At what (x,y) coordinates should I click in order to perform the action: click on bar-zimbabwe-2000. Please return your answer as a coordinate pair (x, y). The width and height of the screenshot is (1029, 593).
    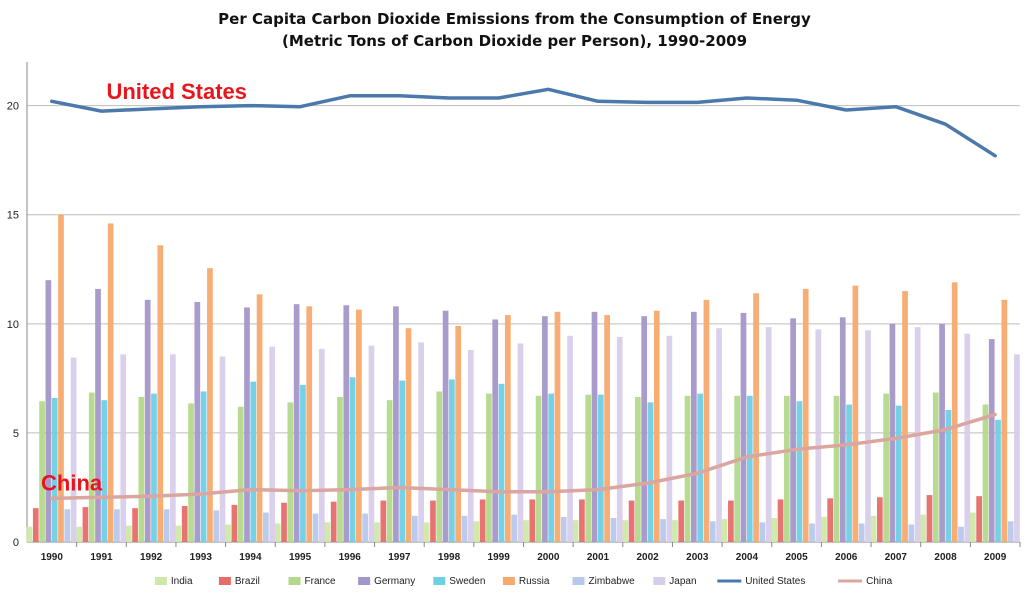
    Looking at the image, I should click on (563, 529).